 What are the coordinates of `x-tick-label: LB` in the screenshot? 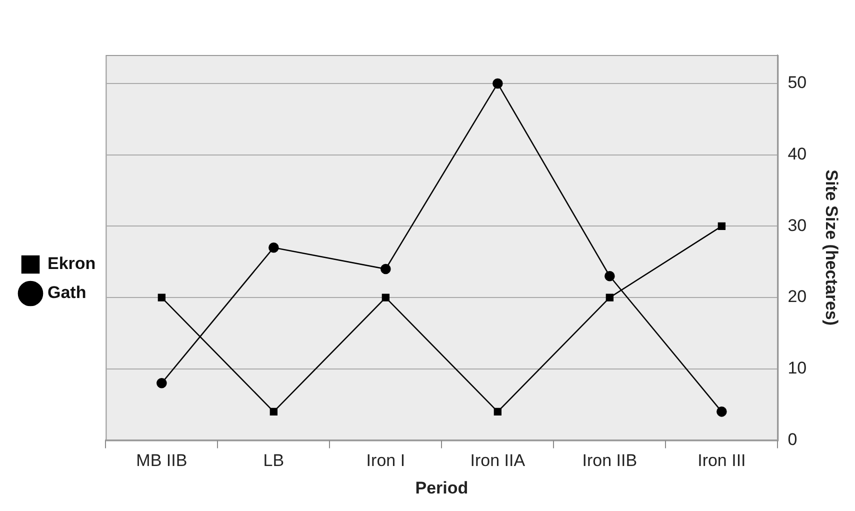 It's located at (273, 460).